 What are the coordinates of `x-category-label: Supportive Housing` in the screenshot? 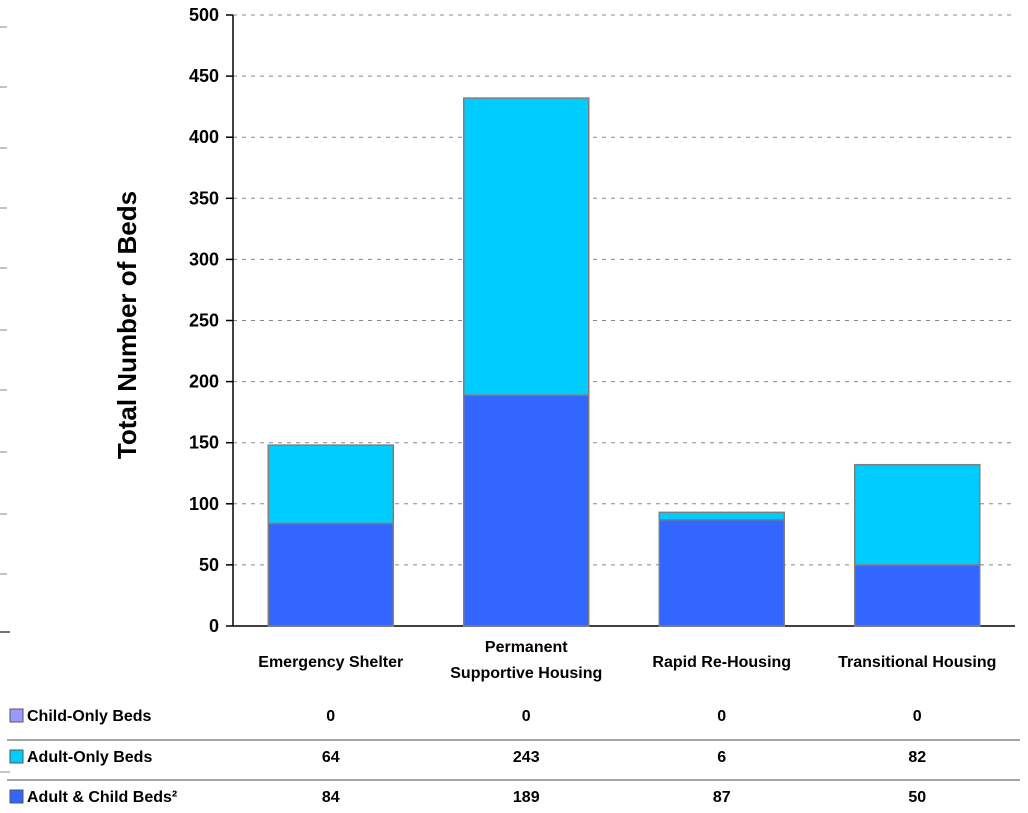 It's located at (526, 673).